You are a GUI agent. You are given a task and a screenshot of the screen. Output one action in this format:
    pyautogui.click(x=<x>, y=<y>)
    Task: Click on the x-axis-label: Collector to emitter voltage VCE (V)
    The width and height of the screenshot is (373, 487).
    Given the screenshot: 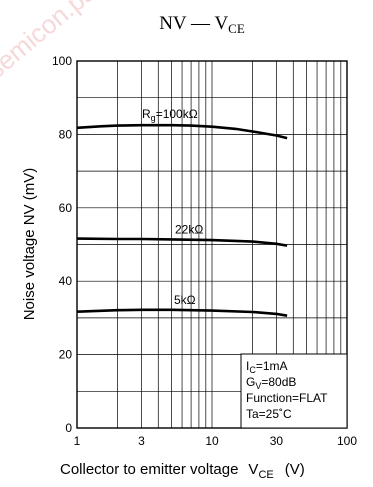 What is the action you would take?
    pyautogui.click(x=182, y=471)
    